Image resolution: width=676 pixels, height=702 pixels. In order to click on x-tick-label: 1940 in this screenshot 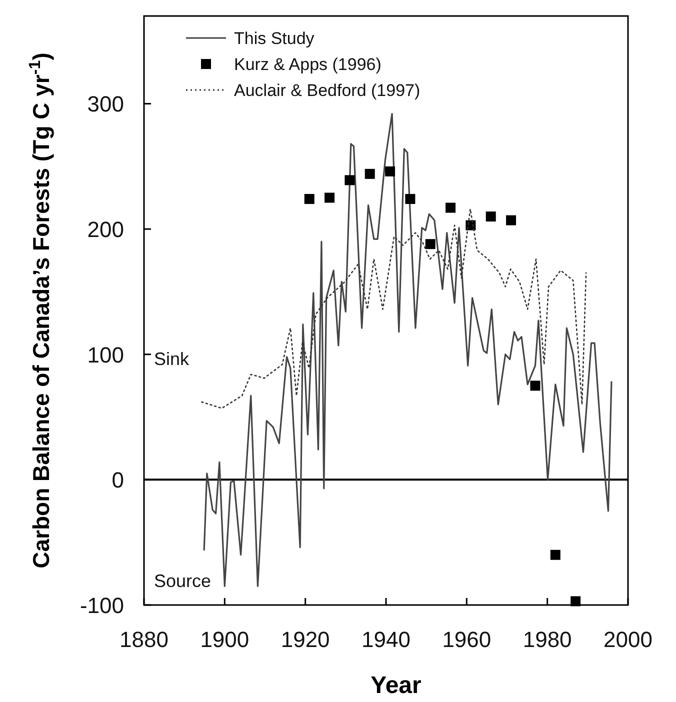, I will do `click(386, 639)`.